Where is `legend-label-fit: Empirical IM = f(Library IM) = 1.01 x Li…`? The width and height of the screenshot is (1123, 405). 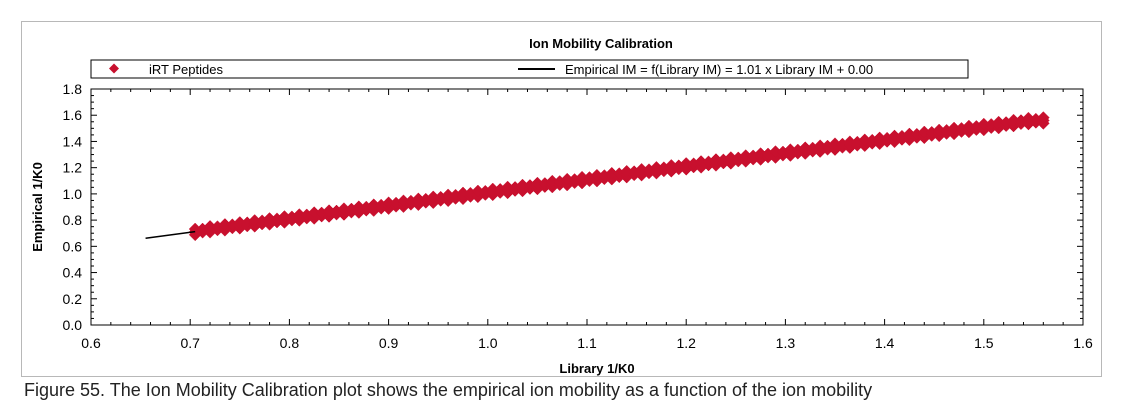 legend-label-fit: Empirical IM = f(Library IM) = 1.01 x Li… is located at coordinates (719, 69).